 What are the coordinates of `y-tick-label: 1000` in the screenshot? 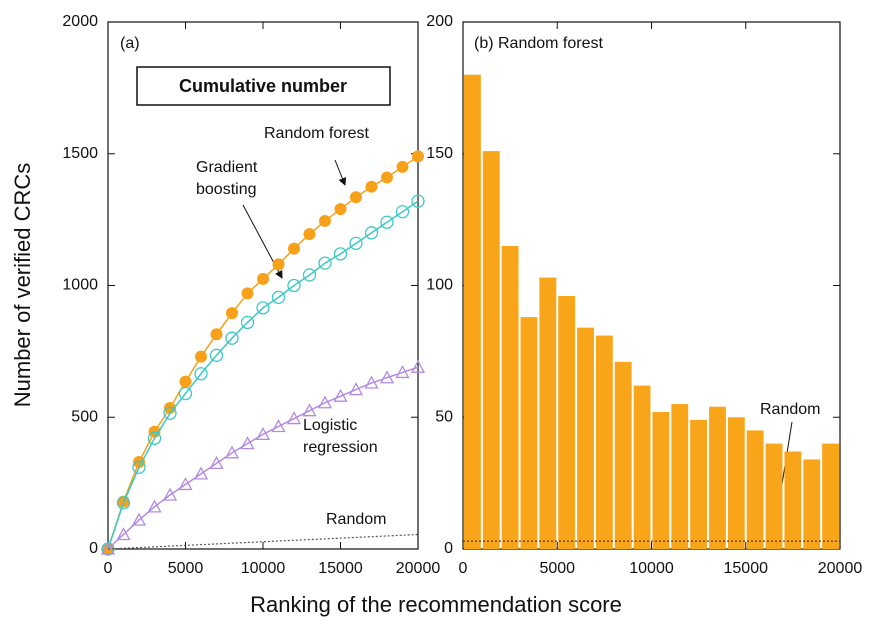 It's located at (80, 285).